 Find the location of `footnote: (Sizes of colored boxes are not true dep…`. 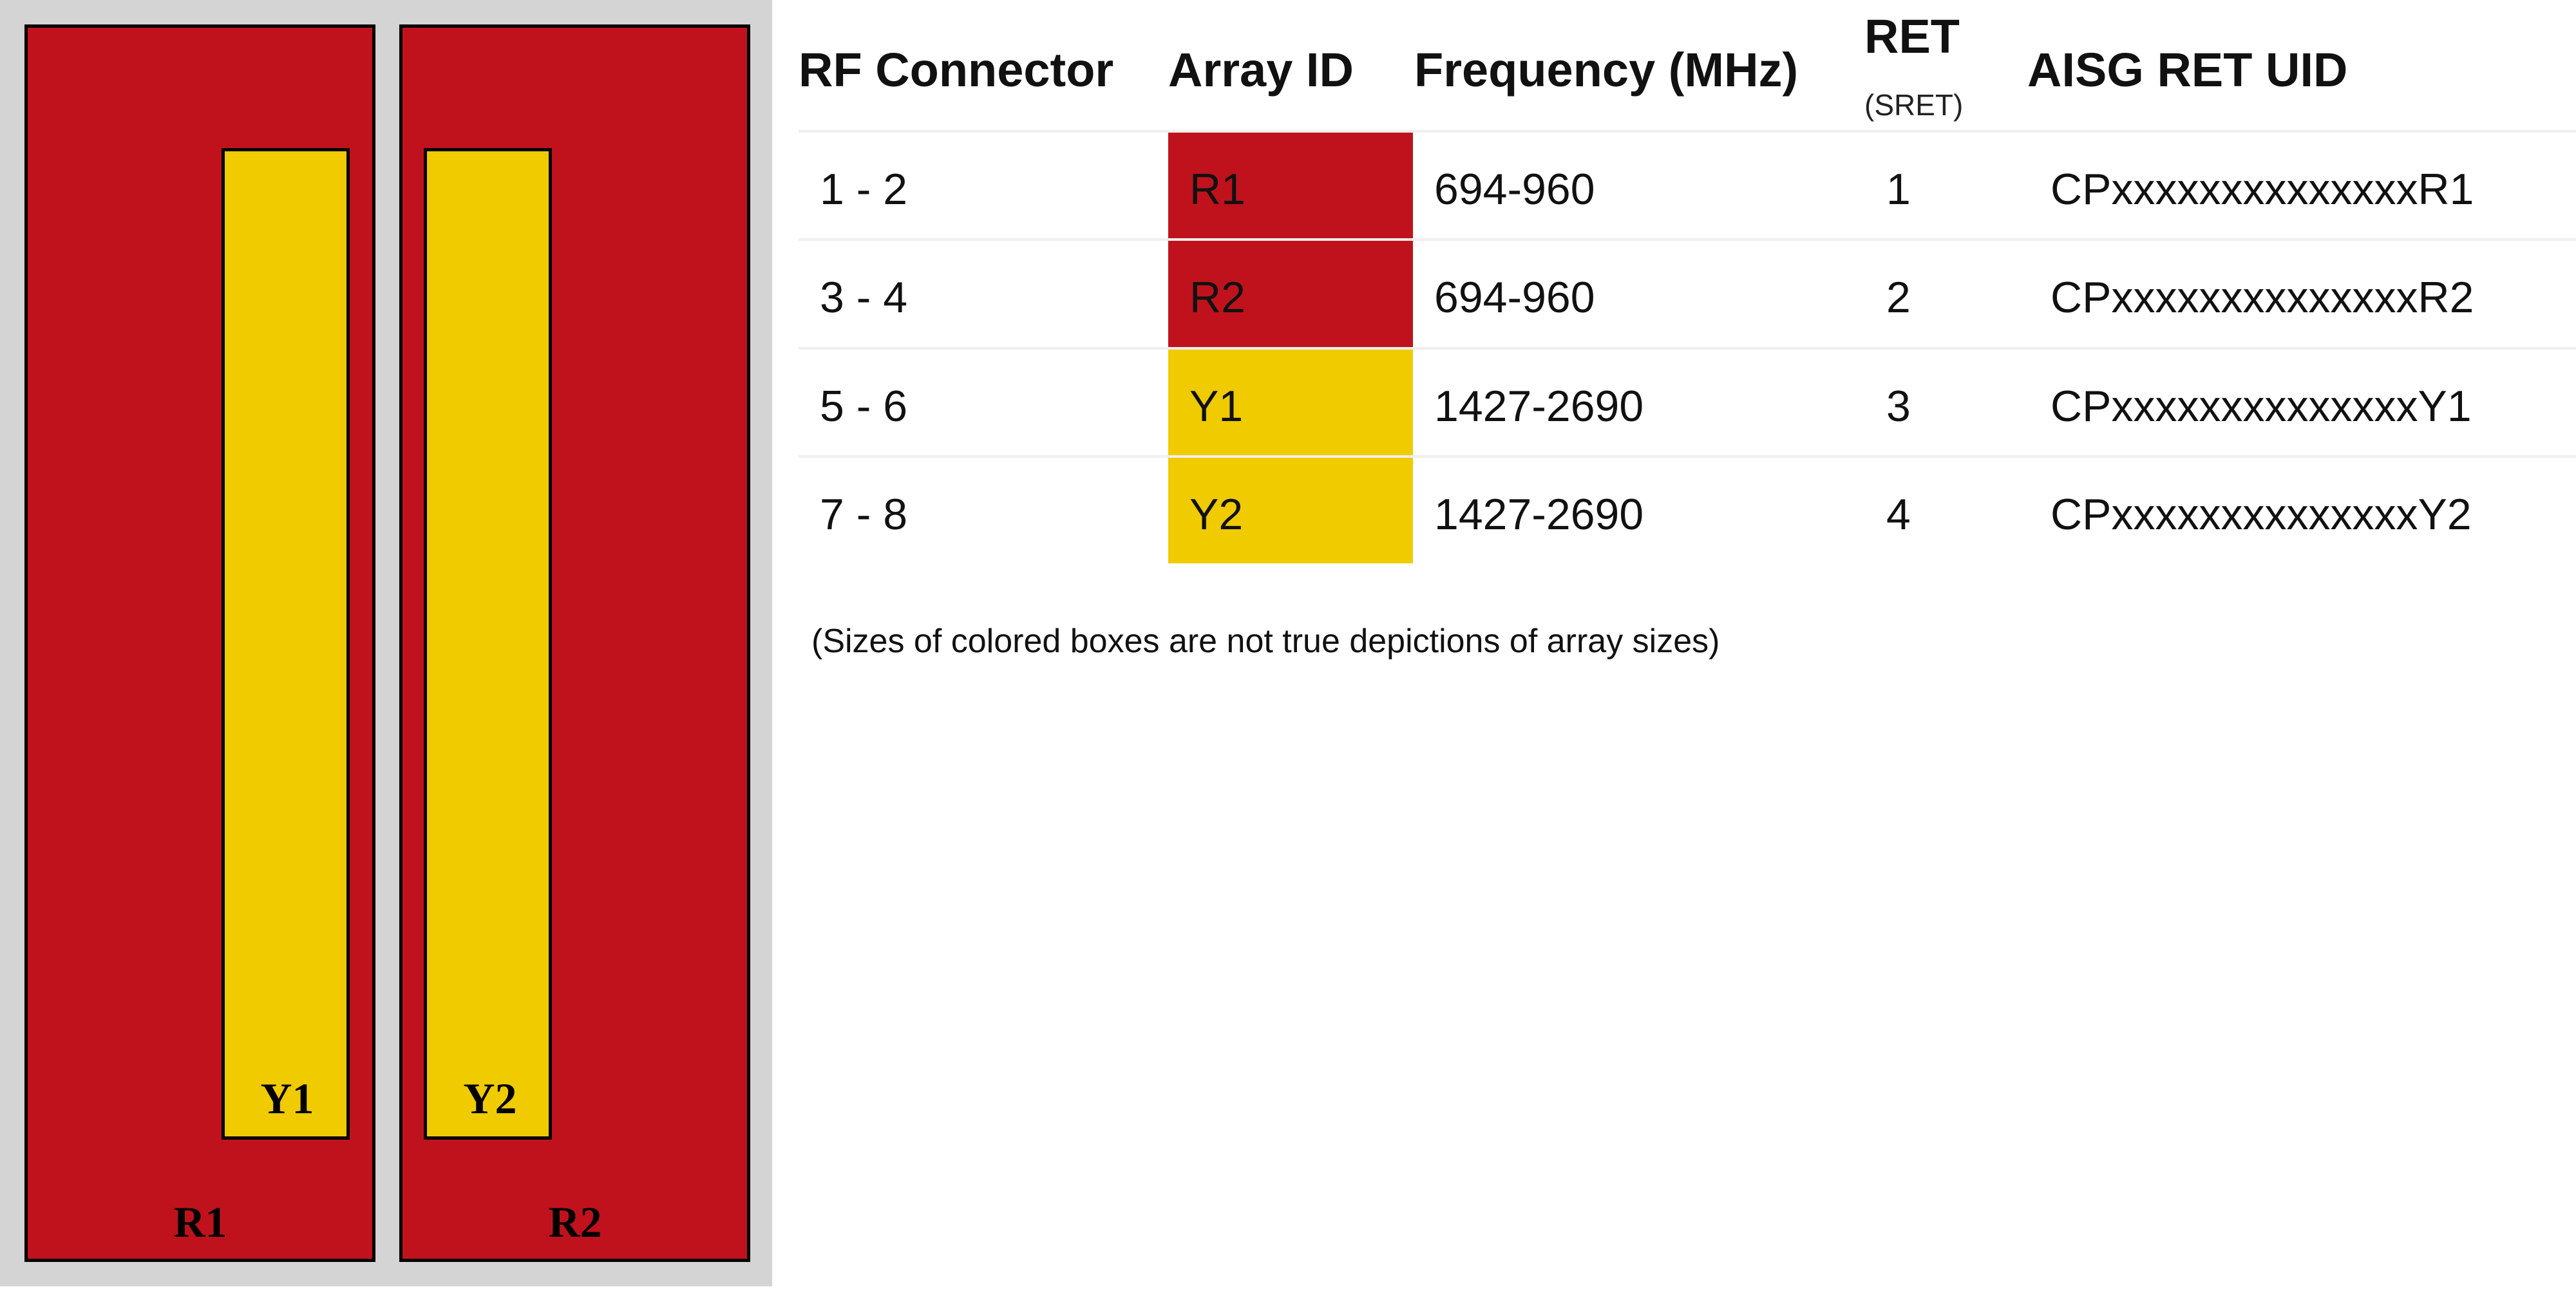

footnote: (Sizes of colored boxes are not true dep… is located at coordinates (1265, 641).